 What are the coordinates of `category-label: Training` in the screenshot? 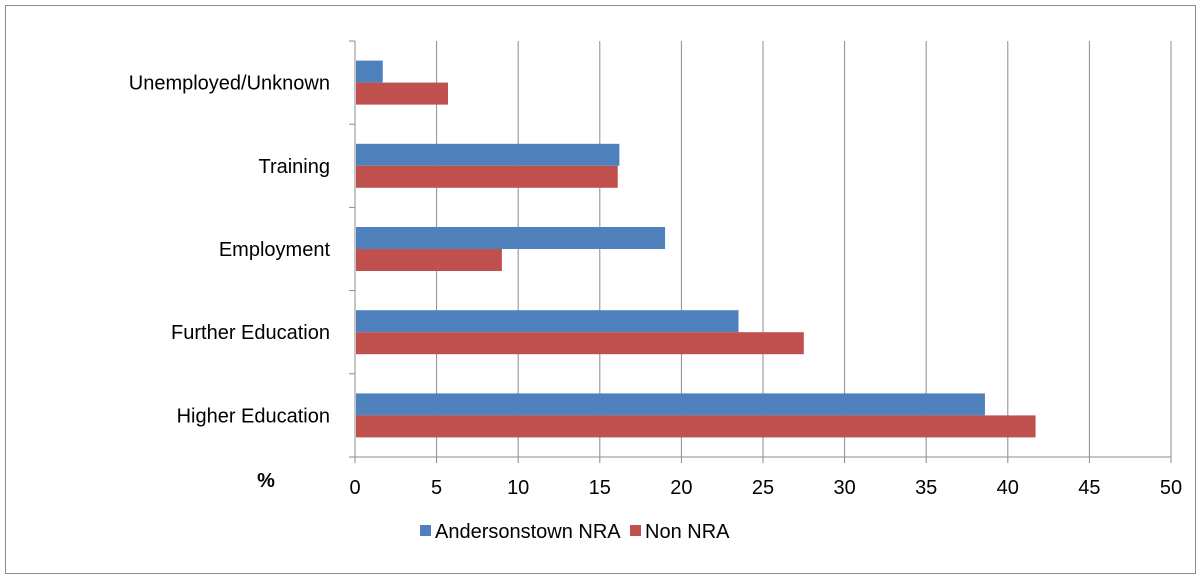 It's located at (294, 167).